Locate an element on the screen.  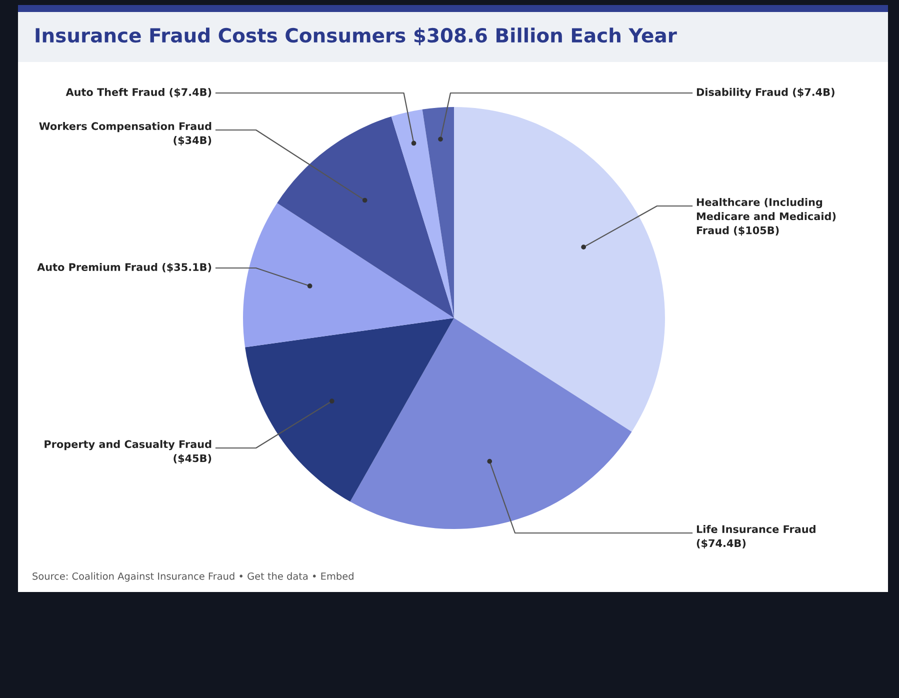
data-label: ($74.4B) is located at coordinates (721, 543).